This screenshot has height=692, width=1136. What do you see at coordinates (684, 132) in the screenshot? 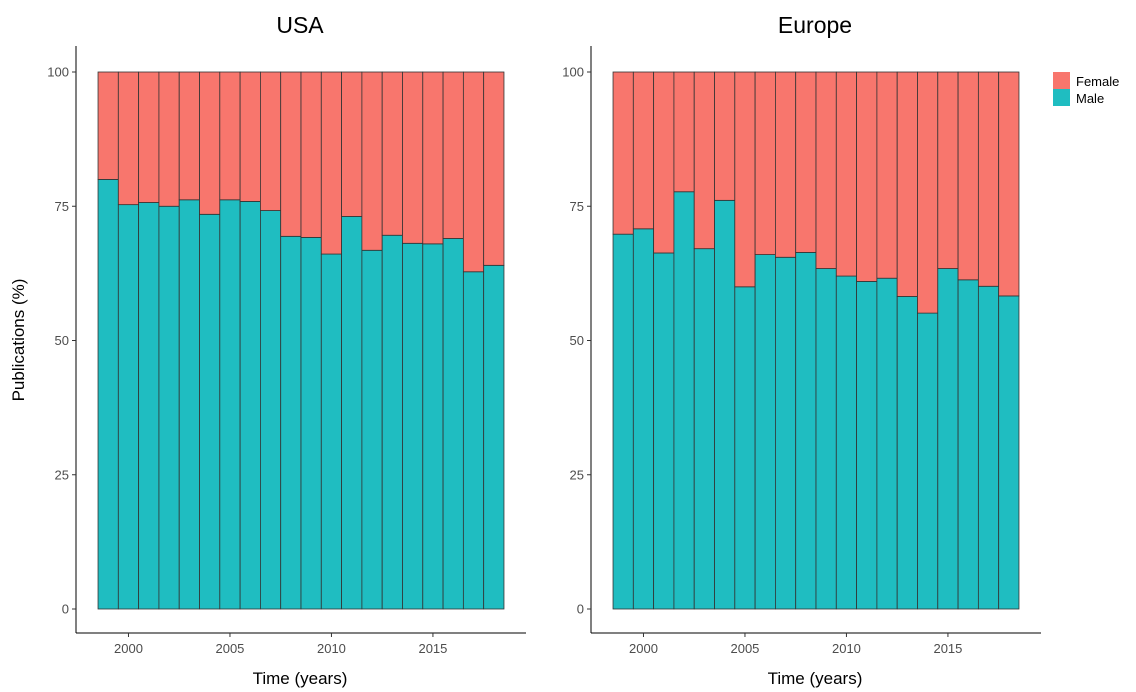
I see `bar-female-2002` at bounding box center [684, 132].